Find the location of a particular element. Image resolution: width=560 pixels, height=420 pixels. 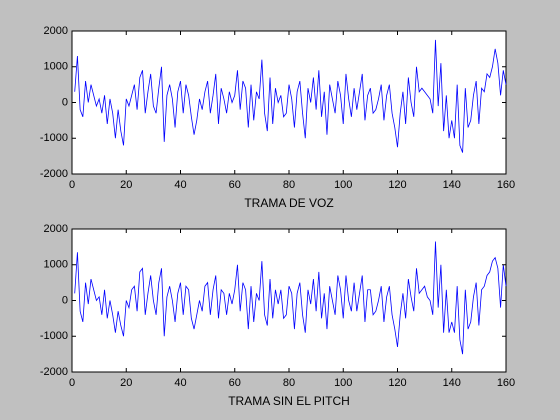

x-axis-label: TRAMA SIN EL PITCH is located at coordinates (289, 401).